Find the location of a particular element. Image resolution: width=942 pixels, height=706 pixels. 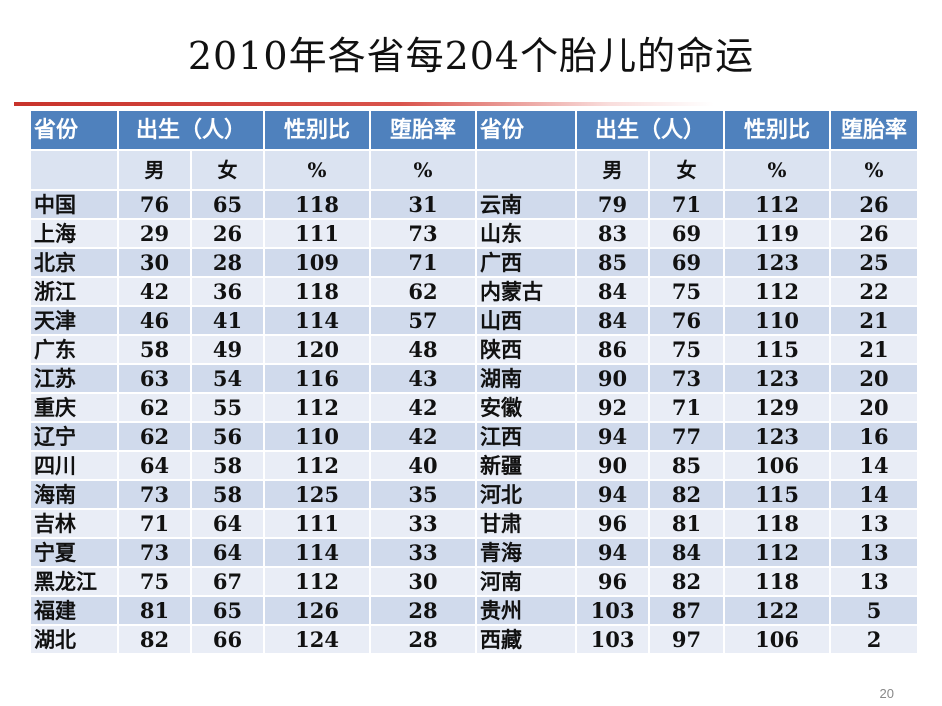

female-cell: 28 is located at coordinates (227, 262).